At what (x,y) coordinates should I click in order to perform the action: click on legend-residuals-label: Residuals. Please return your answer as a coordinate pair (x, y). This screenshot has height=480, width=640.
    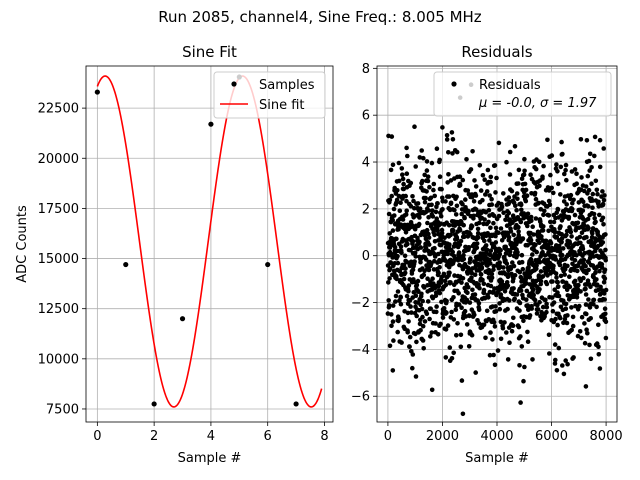
    Looking at the image, I should click on (510, 85).